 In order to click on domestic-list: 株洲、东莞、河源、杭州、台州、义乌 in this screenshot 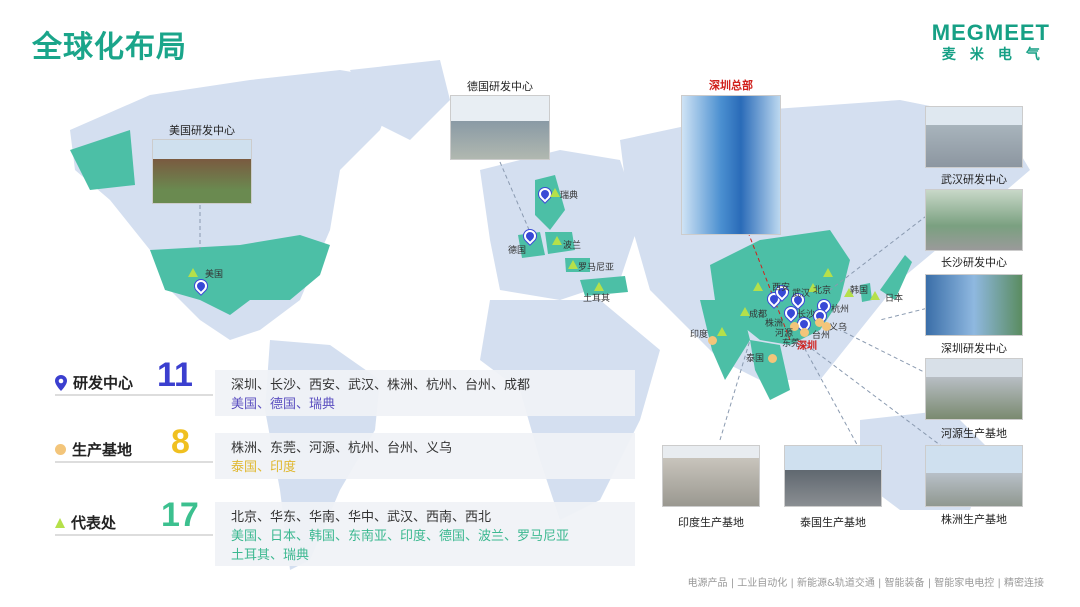, I will do `click(342, 448)`.